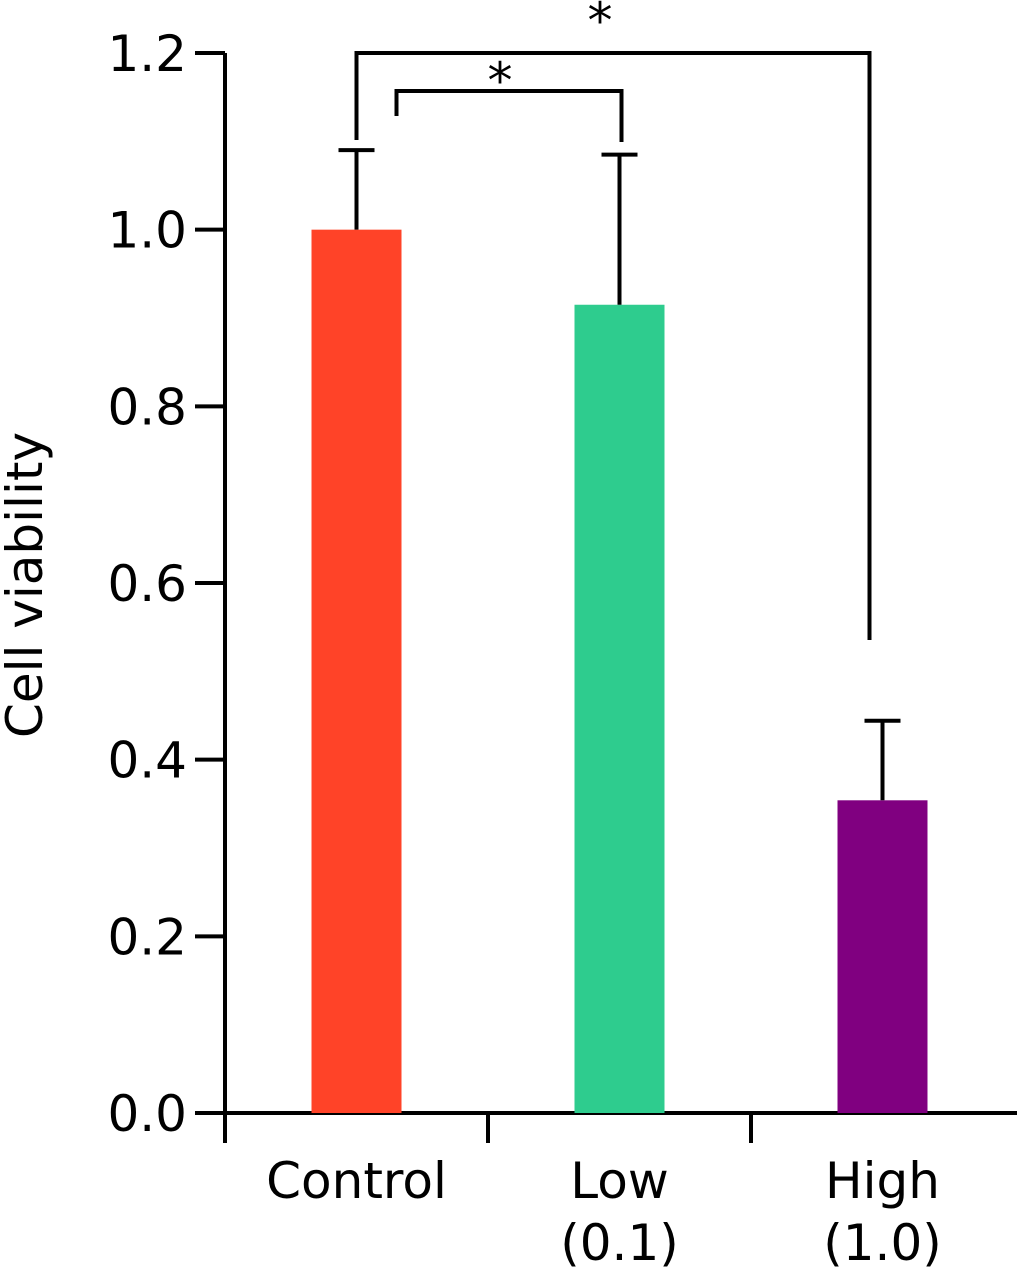 The width and height of the screenshot is (1017, 1284). I want to click on significance-bracket, so click(509, 115).